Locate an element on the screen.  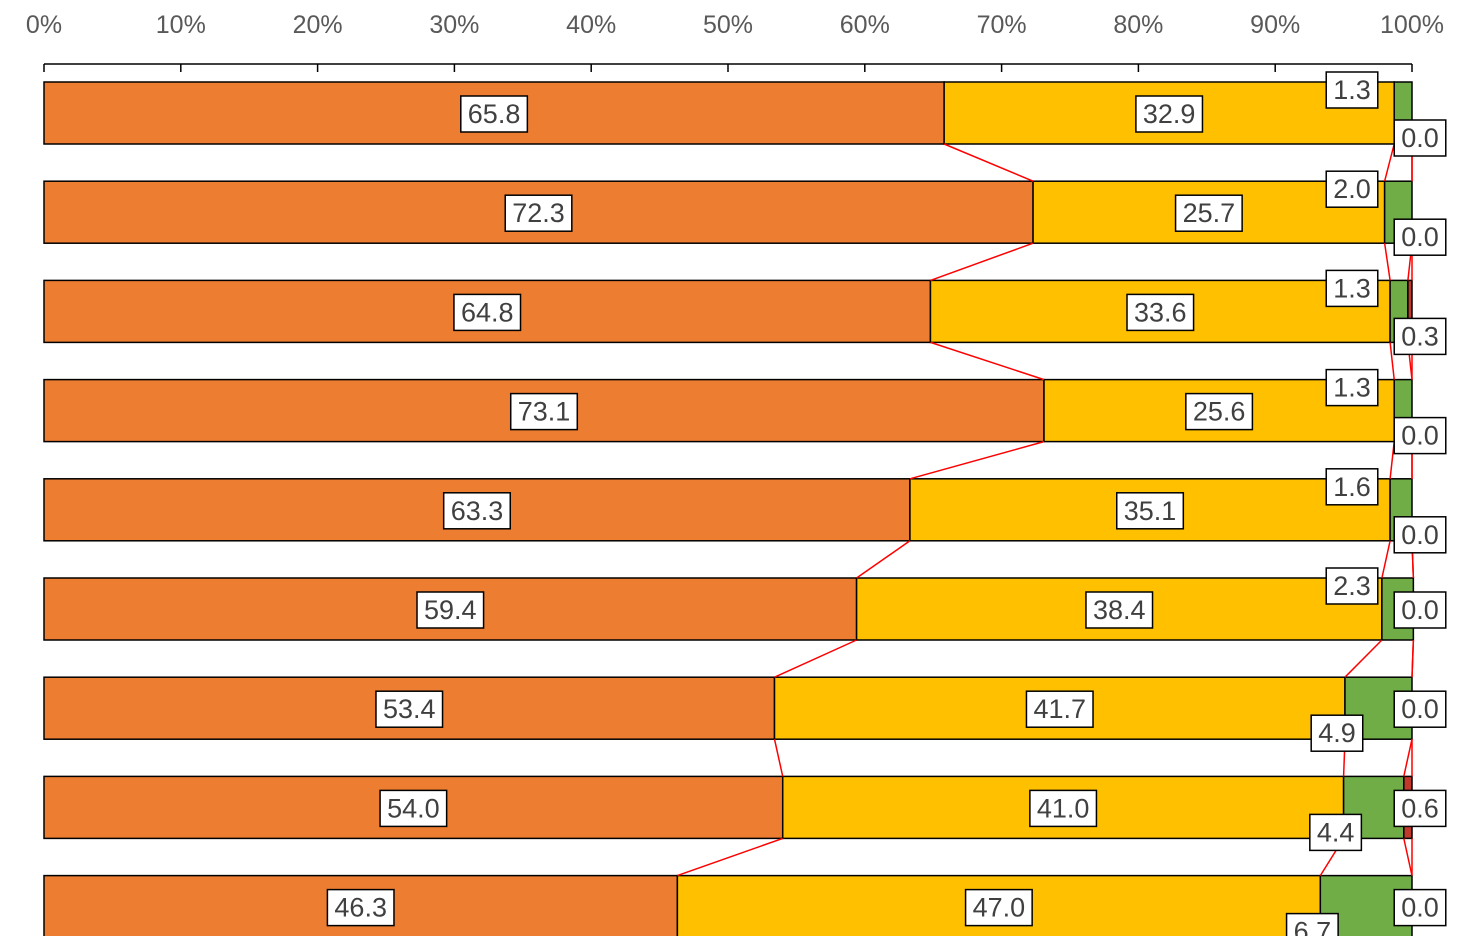
data-label-text: 59.4 is located at coordinates (450, 610).